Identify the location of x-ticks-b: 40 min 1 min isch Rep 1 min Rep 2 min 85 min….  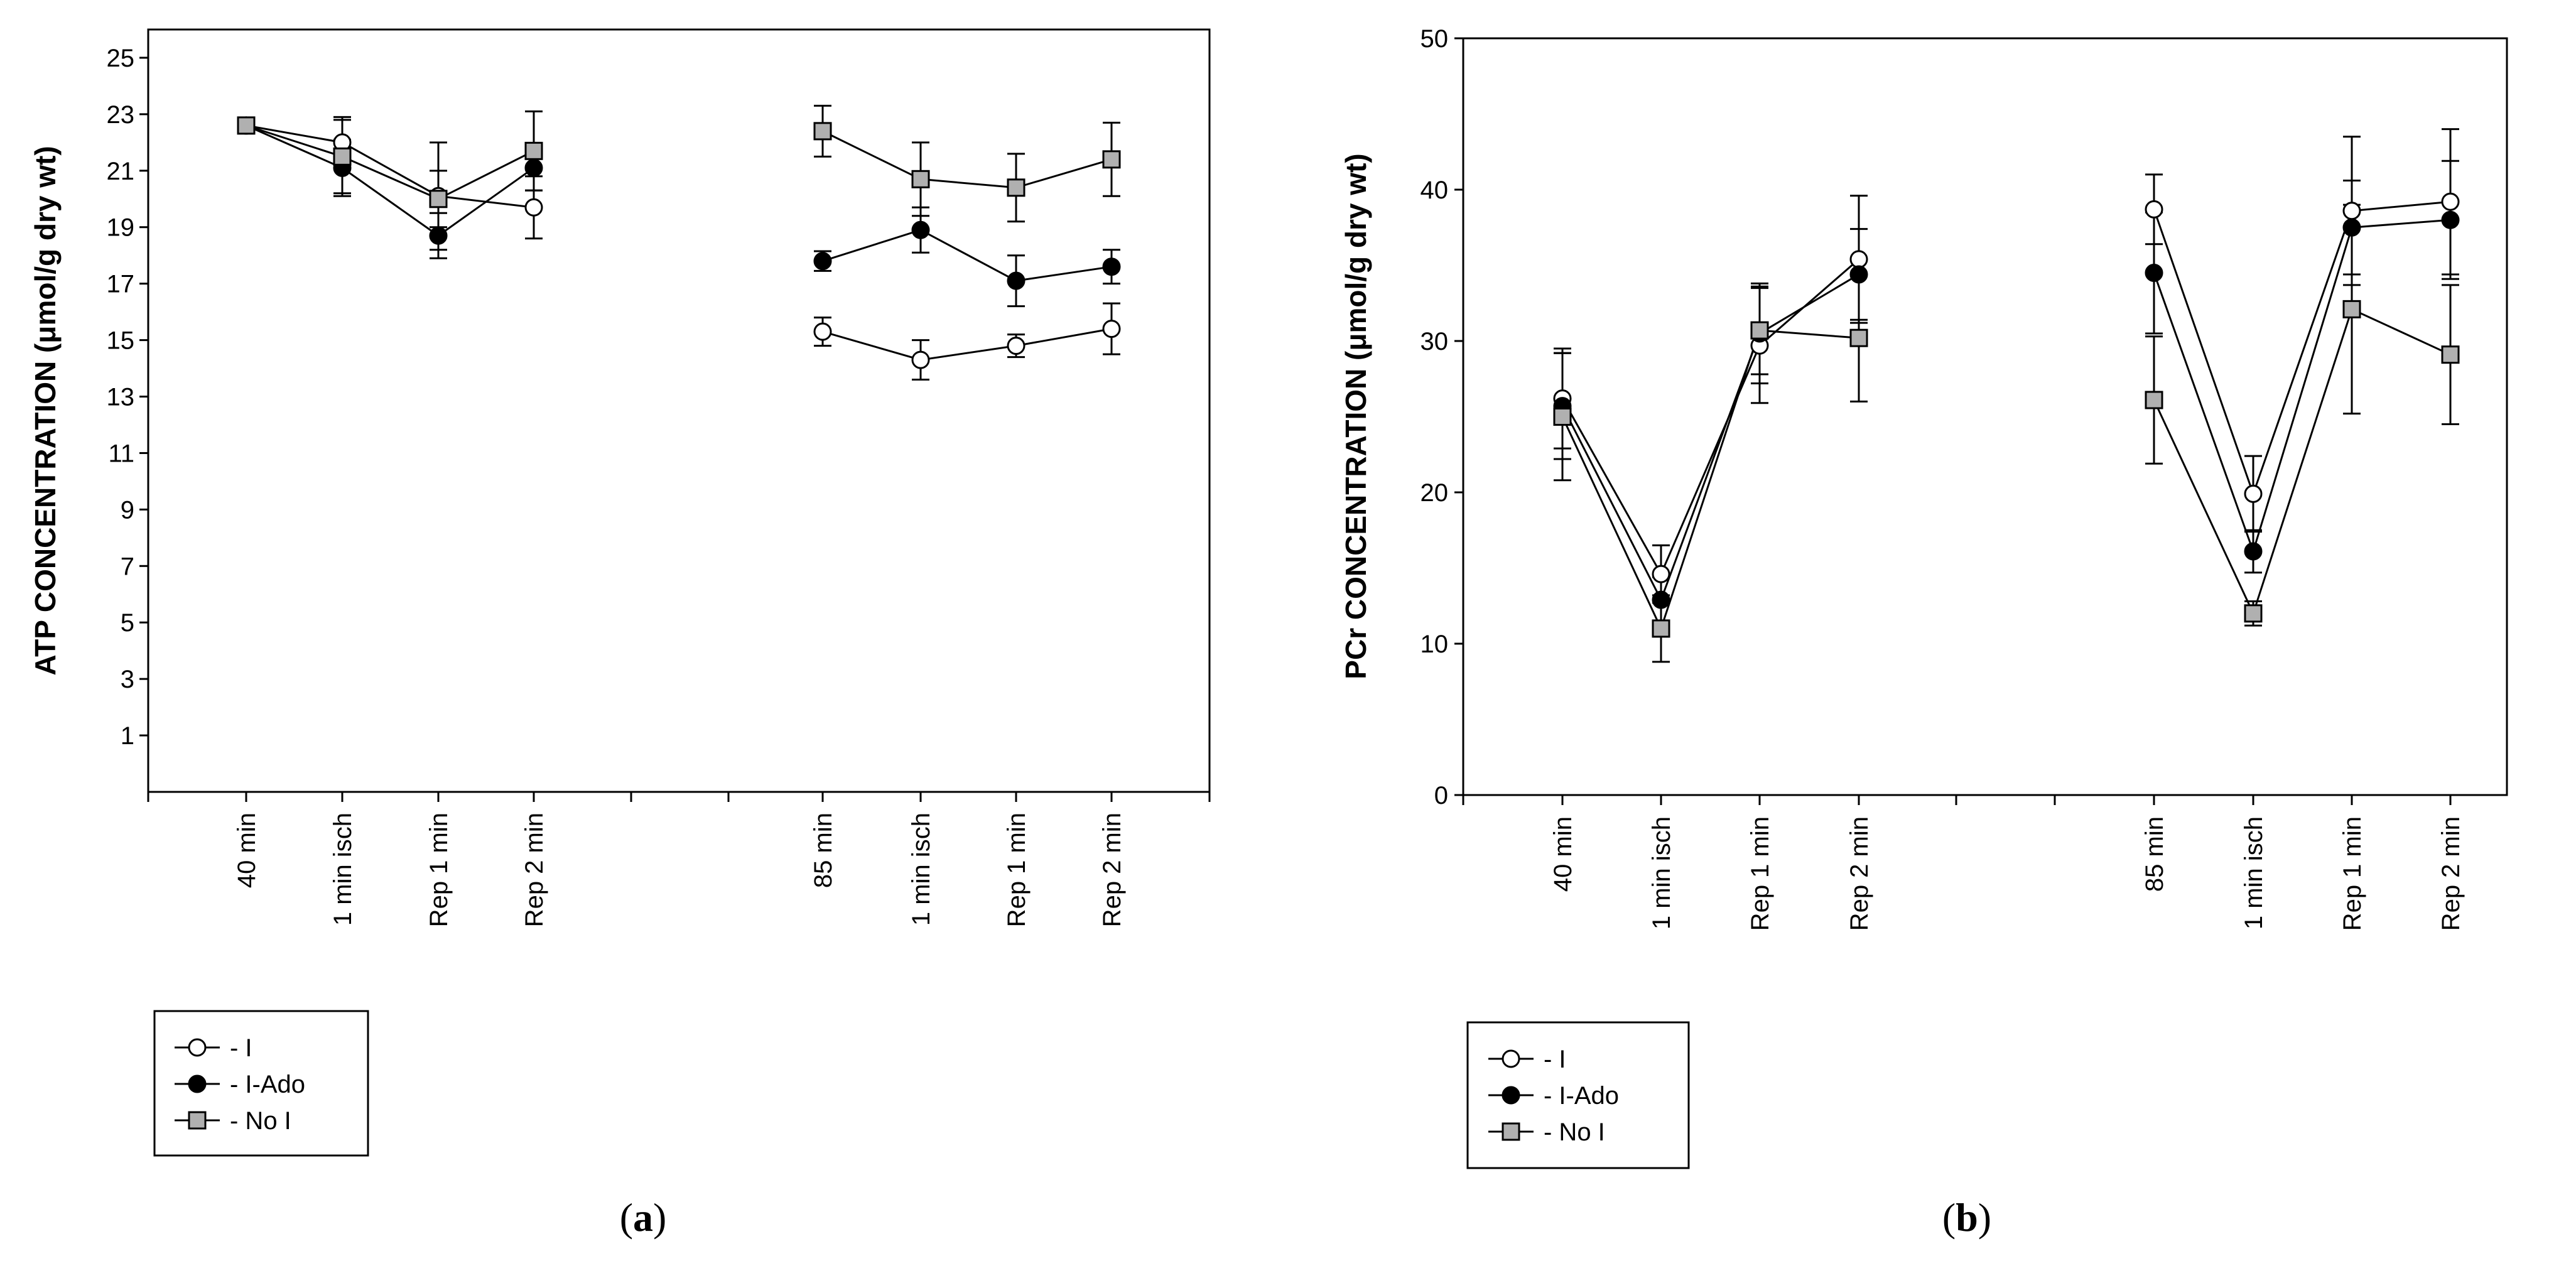
(1963, 863).